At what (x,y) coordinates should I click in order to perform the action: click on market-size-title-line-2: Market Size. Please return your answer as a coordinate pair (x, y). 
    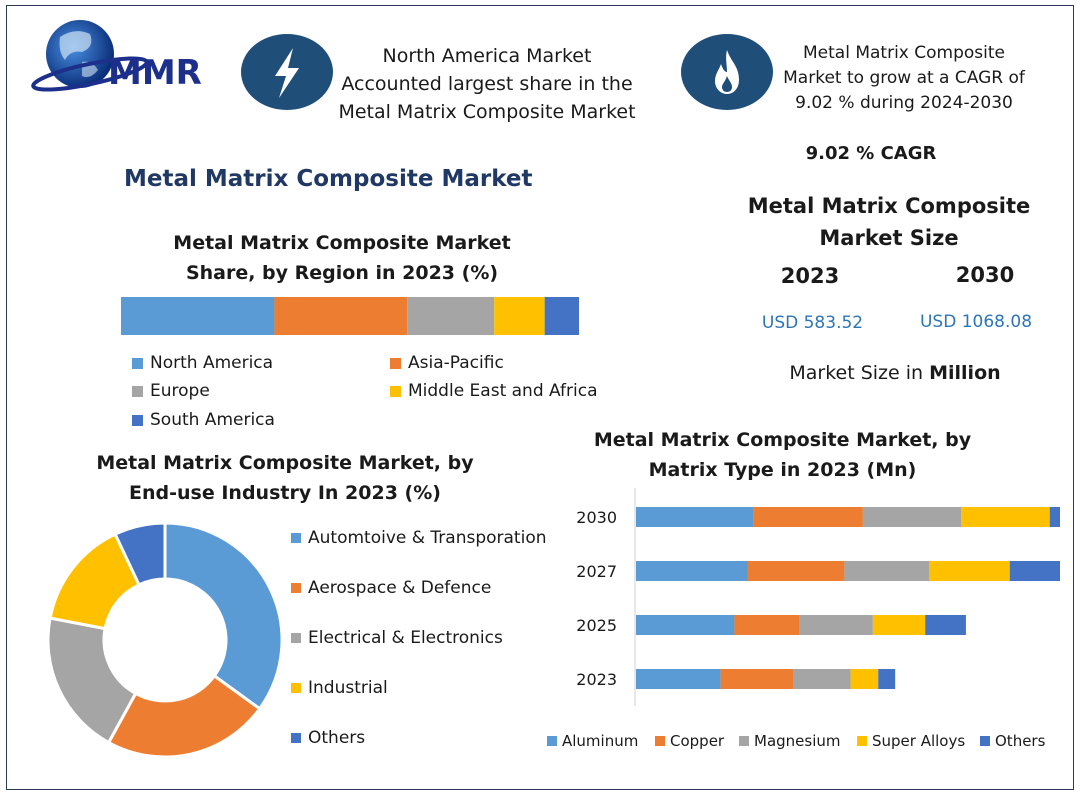
    Looking at the image, I should click on (889, 238).